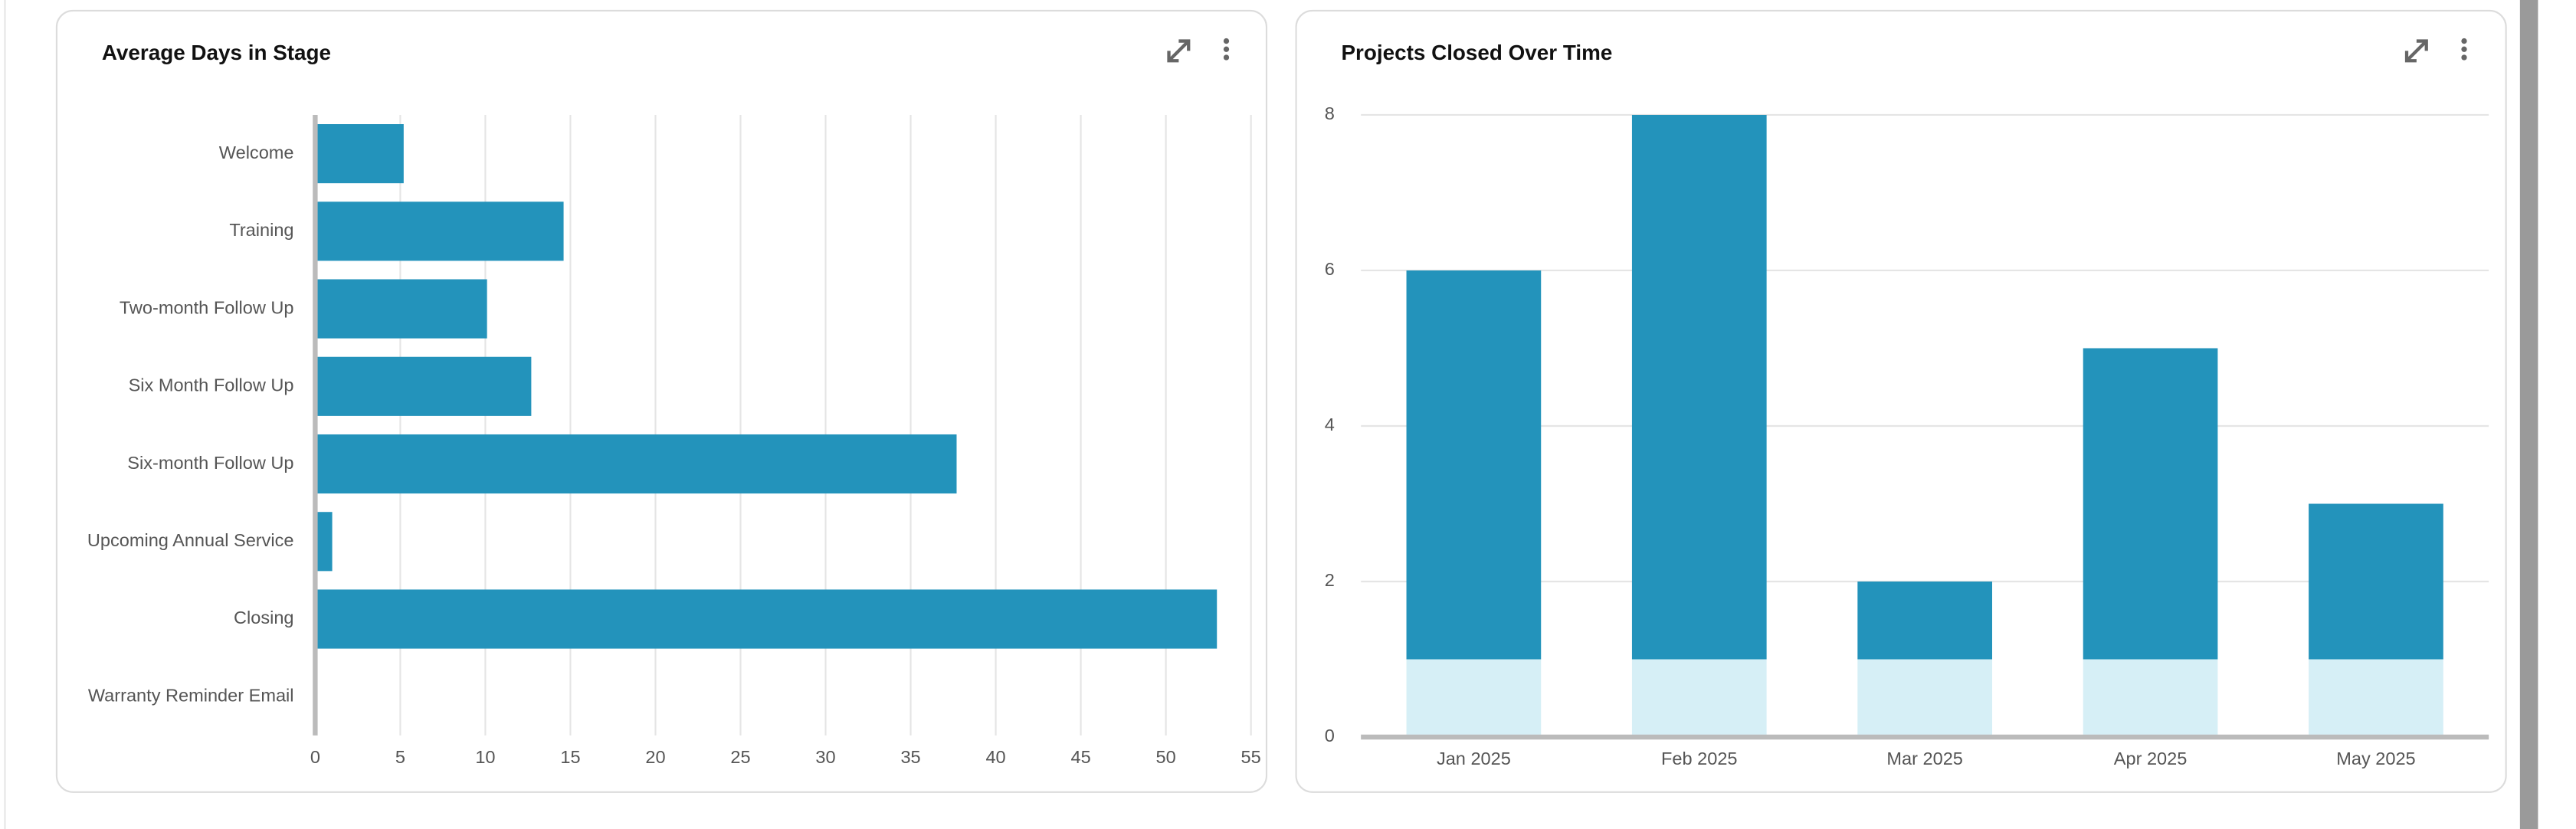 The height and width of the screenshot is (829, 2576). What do you see at coordinates (217, 53) in the screenshot?
I see `panel-title: Average Days in Stage` at bounding box center [217, 53].